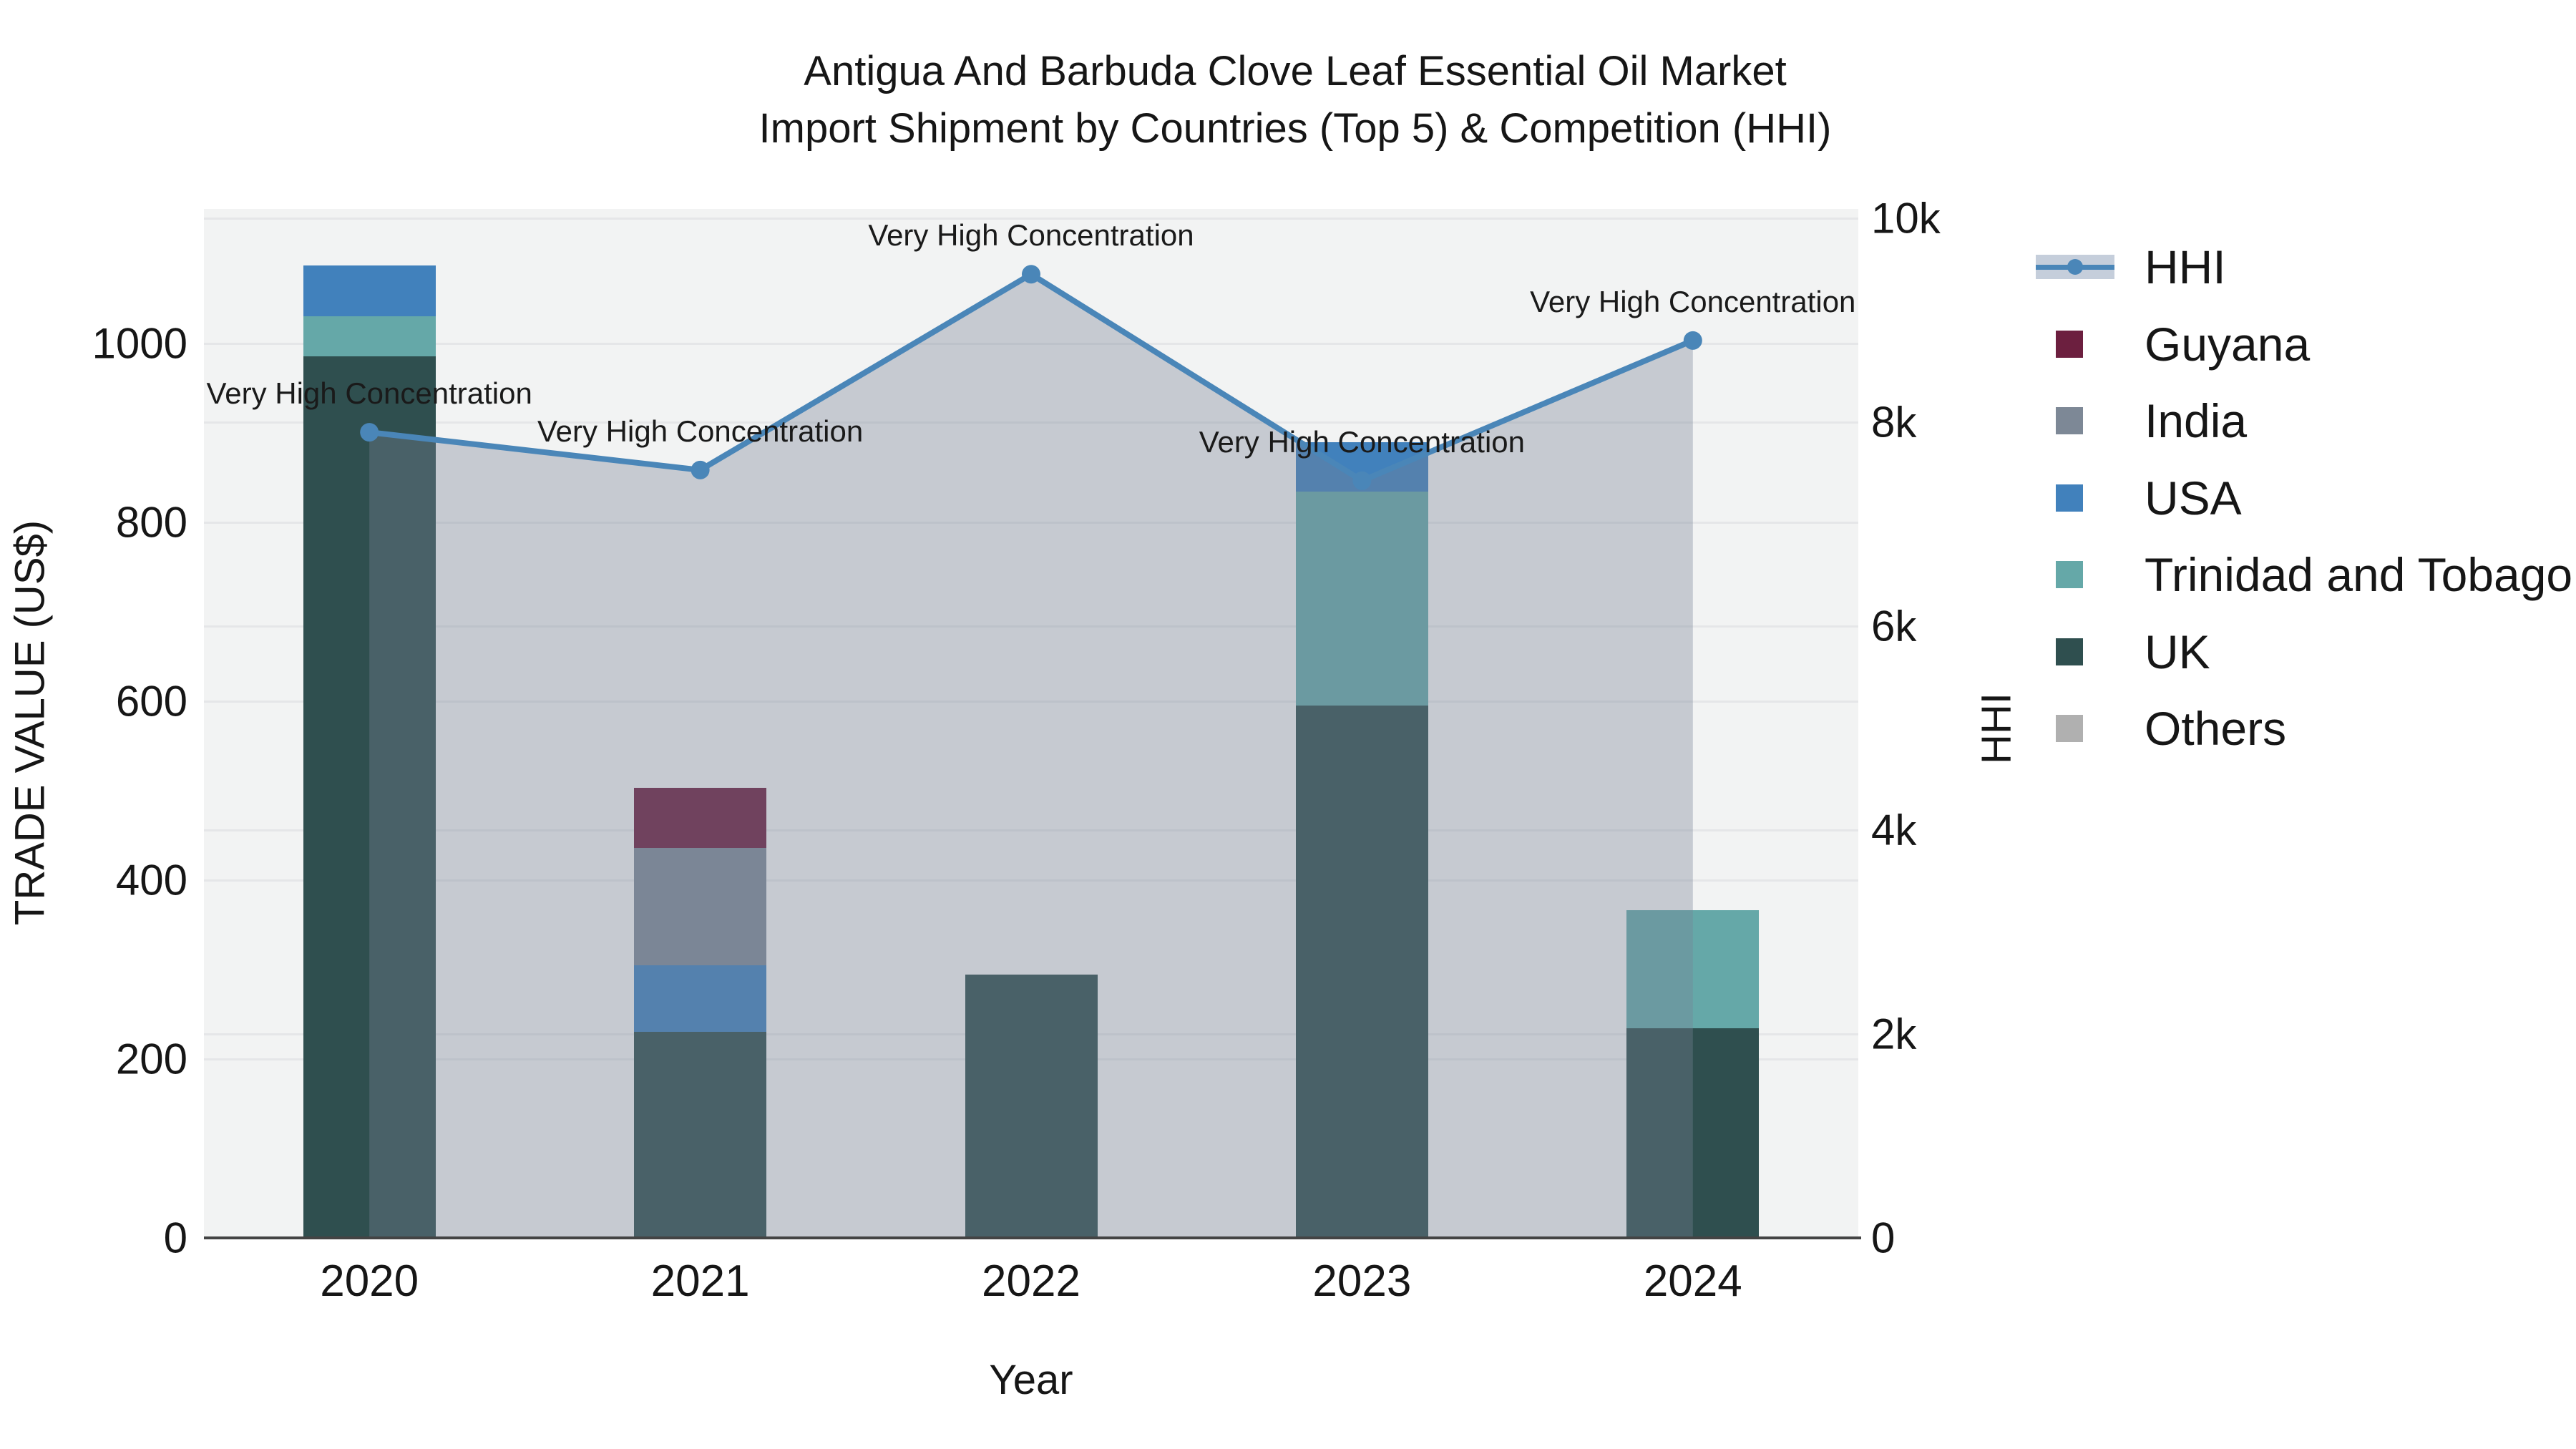 The image size is (2576, 1449). Describe the element at coordinates (1362, 442) in the screenshot. I see `annotation-2023: Very High Concentration` at that location.